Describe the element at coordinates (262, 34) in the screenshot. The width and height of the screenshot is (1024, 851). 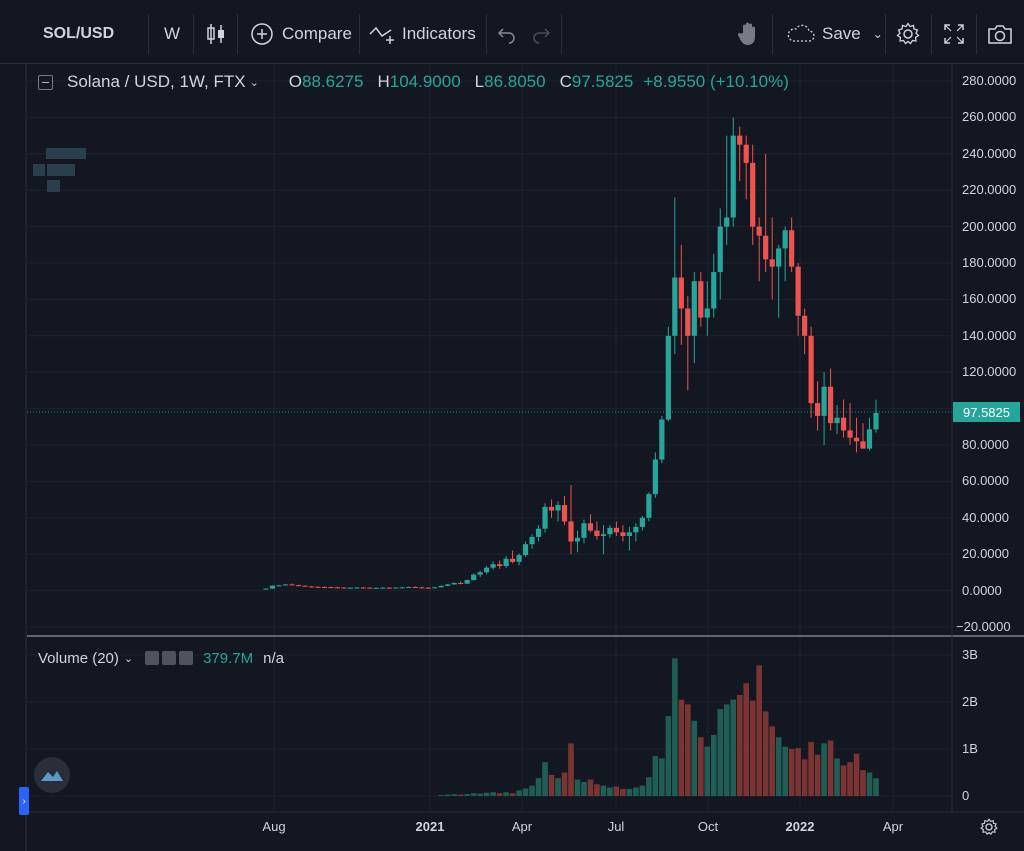
I see `plus-circle-icon` at that location.